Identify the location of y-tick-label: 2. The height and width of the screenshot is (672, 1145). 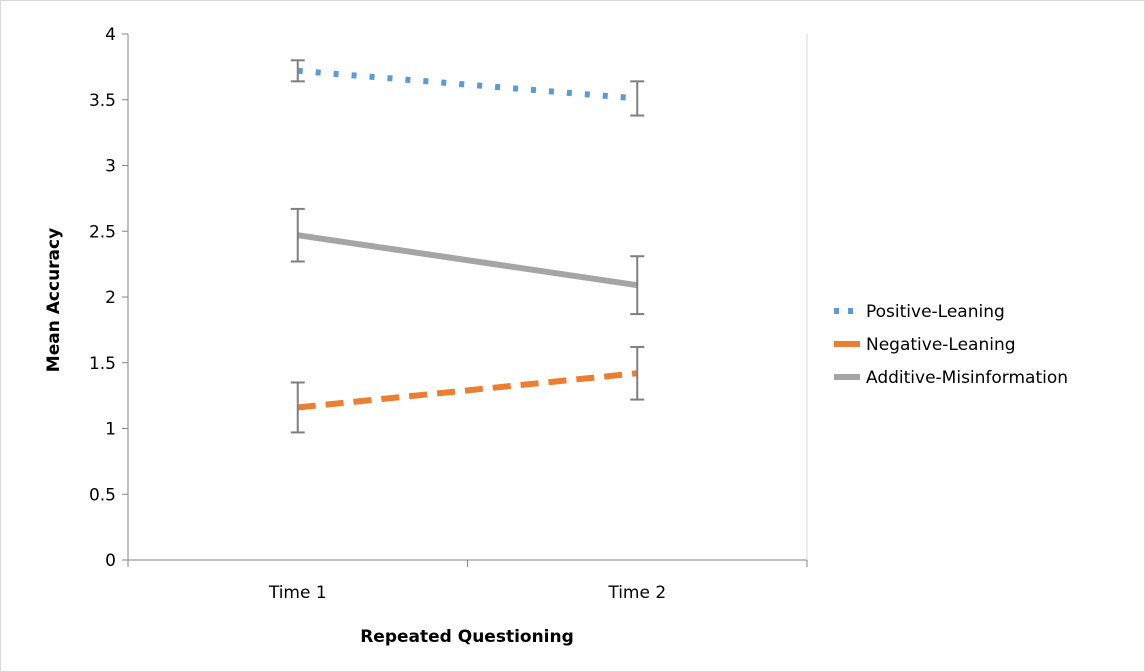
(110, 298).